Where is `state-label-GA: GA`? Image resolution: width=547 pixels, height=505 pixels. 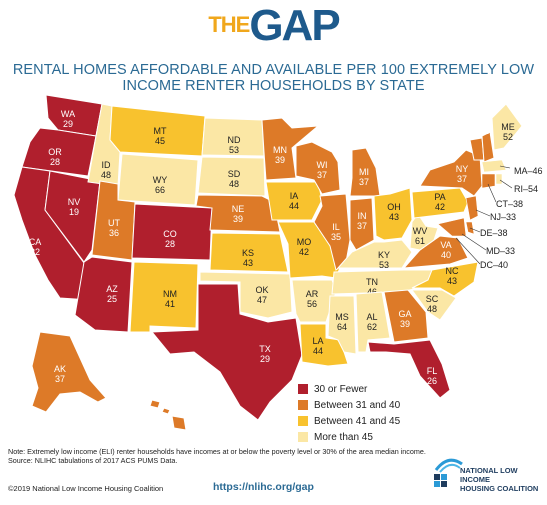 state-label-GA: GA is located at coordinates (404, 314).